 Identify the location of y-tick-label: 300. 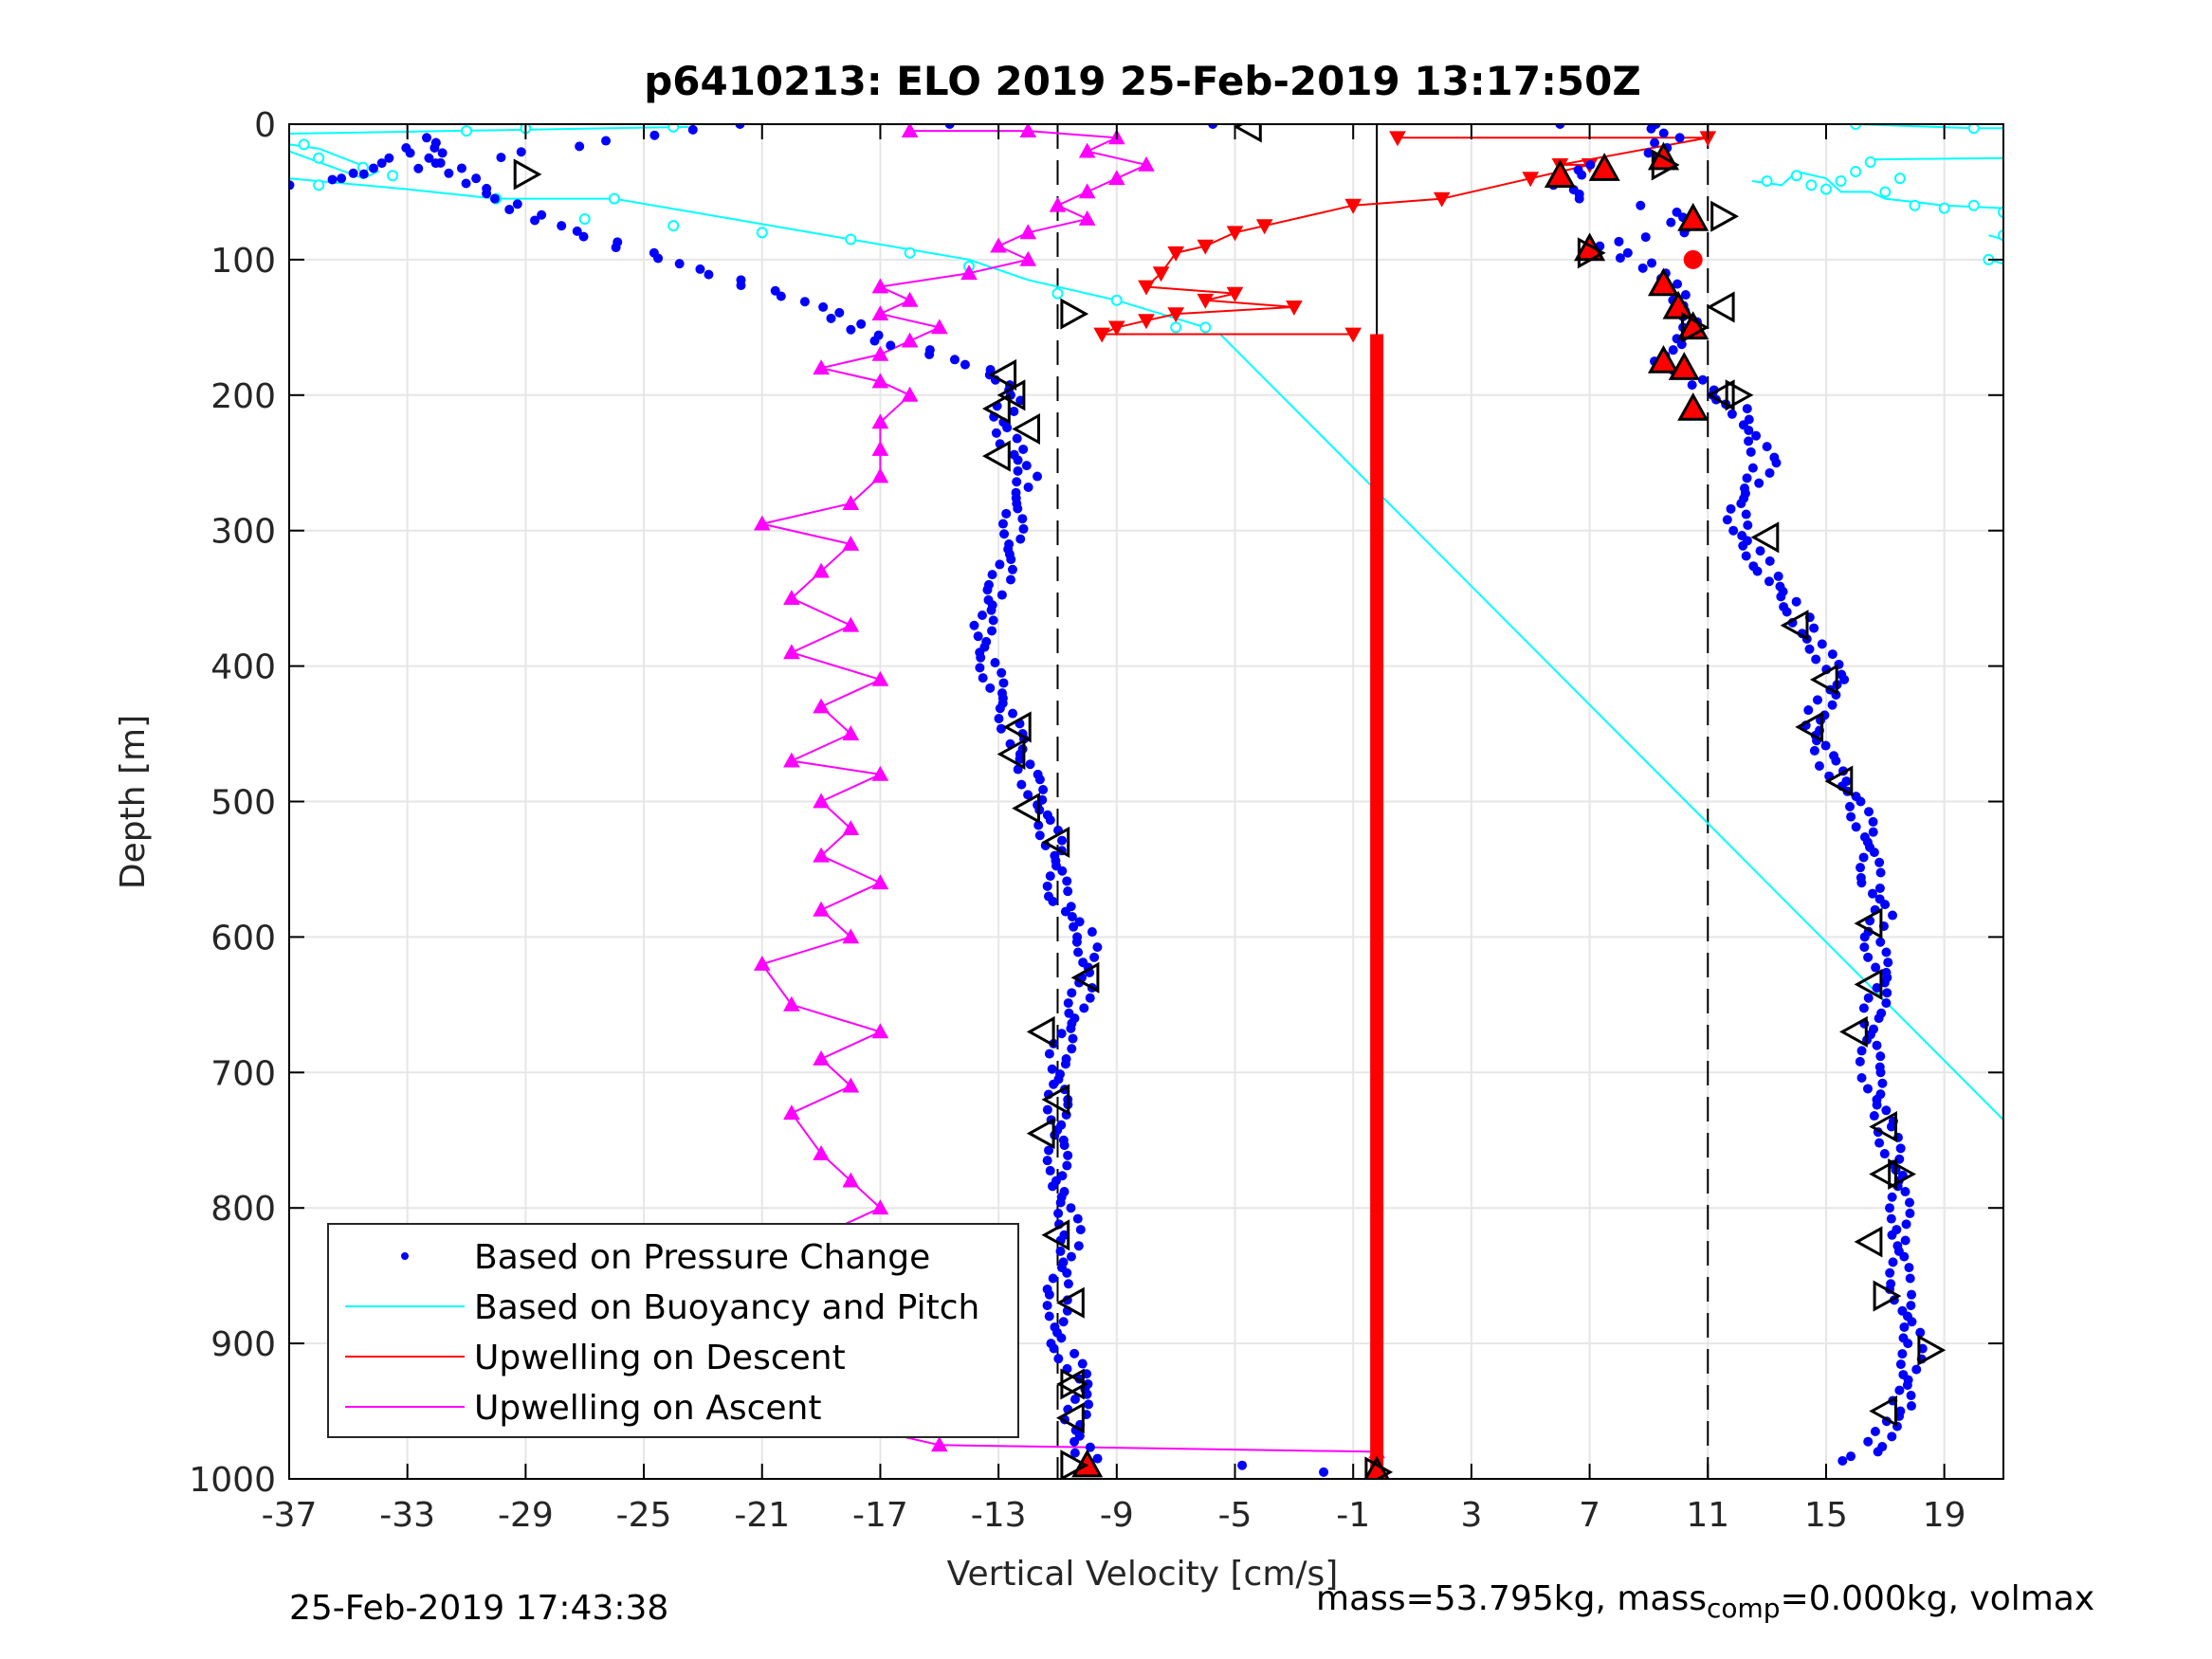
(243, 532).